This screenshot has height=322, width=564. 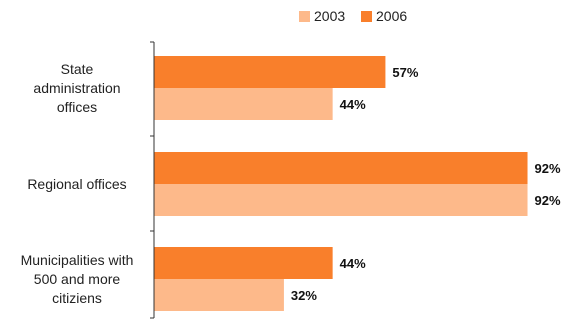 What do you see at coordinates (77, 298) in the screenshot?
I see `category-label-line: citiziens` at bounding box center [77, 298].